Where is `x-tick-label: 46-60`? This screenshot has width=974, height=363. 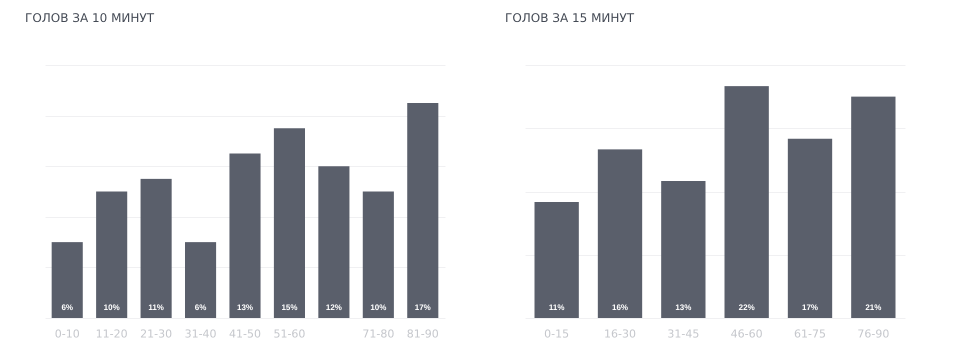 x-tick-label: 46-60 is located at coordinates (746, 334).